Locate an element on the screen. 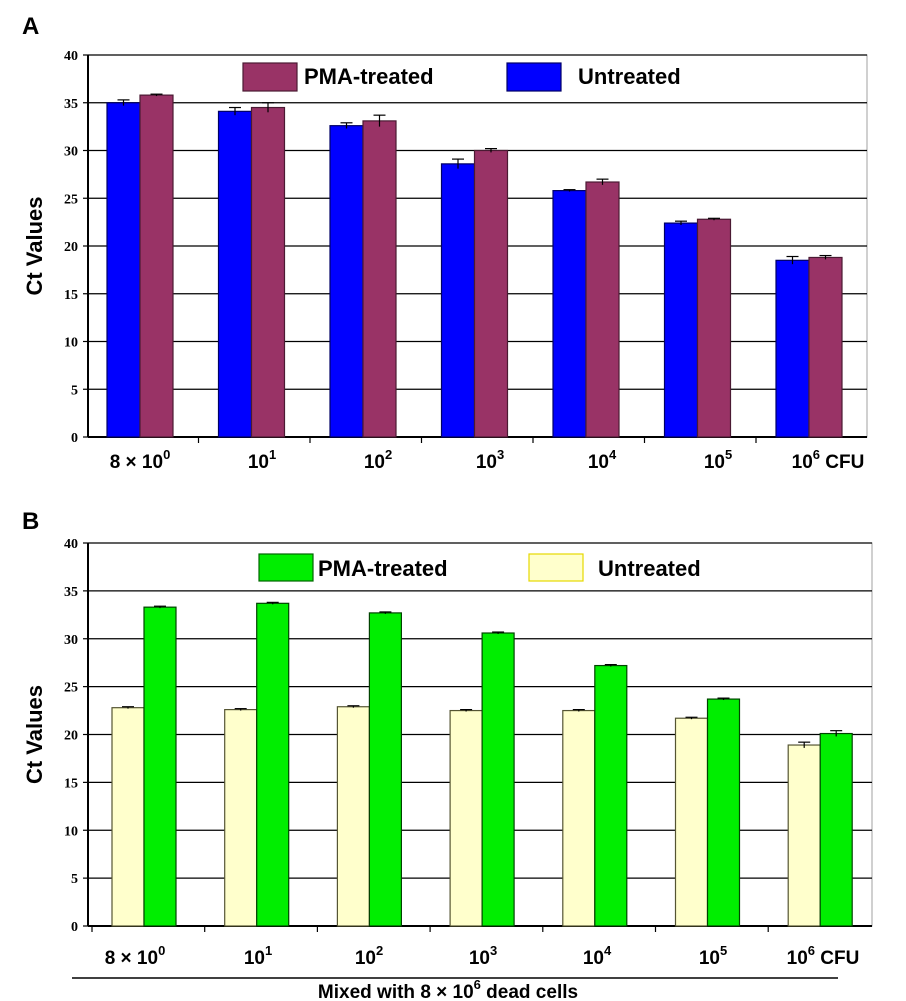 This screenshot has width=906, height=1001. x-tick-label: 8 × 100 is located at coordinates (140, 460).